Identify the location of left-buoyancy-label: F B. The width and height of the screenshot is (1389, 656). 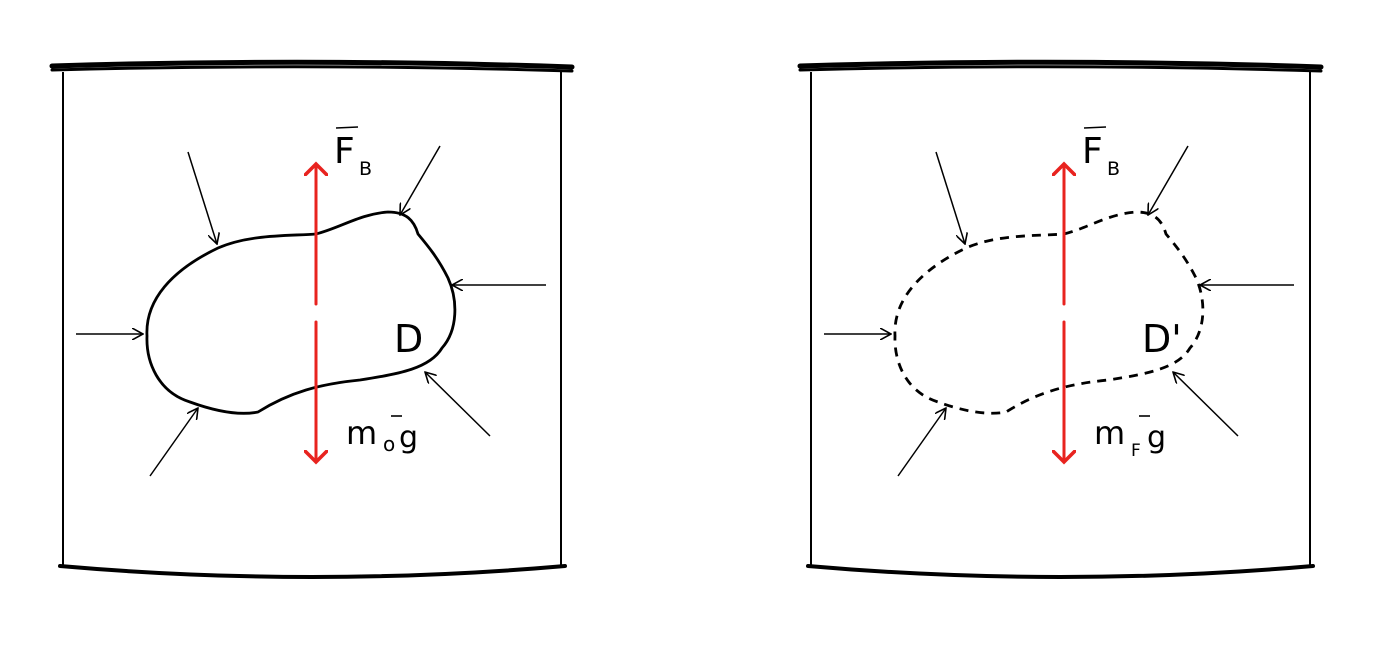
(353, 153).